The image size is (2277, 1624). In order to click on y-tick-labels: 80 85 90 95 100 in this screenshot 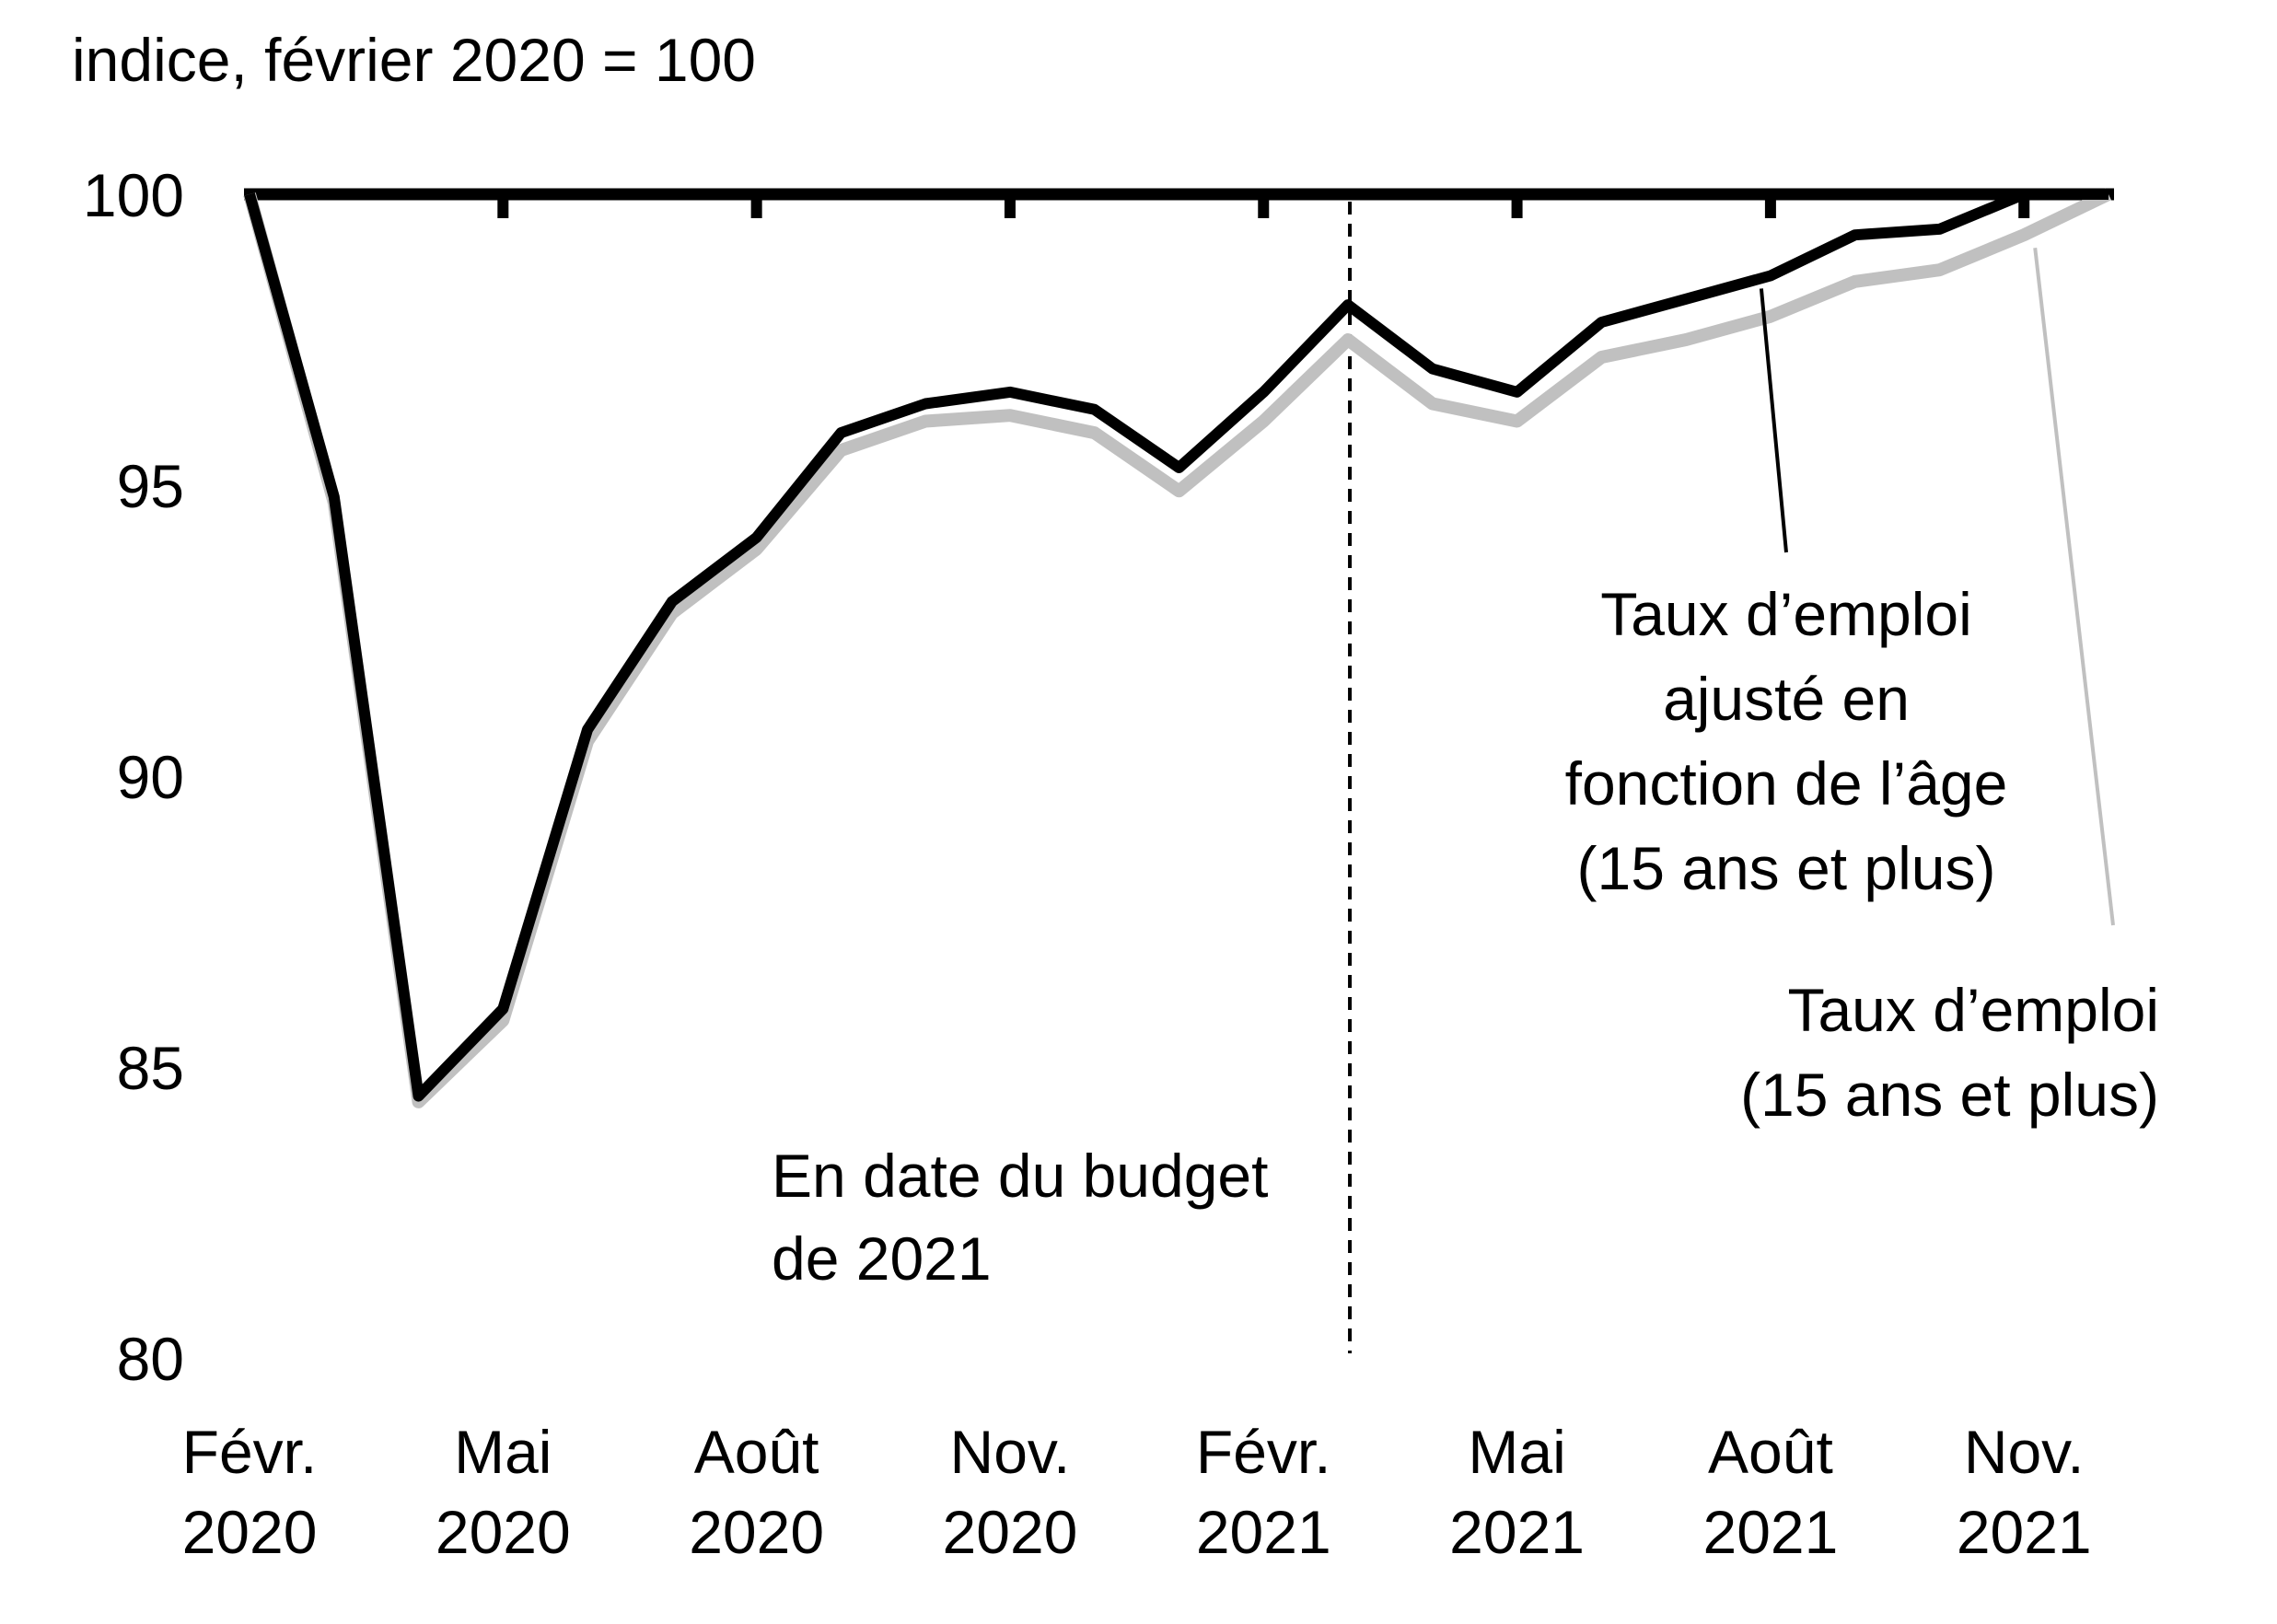, I will do `click(133, 777)`.